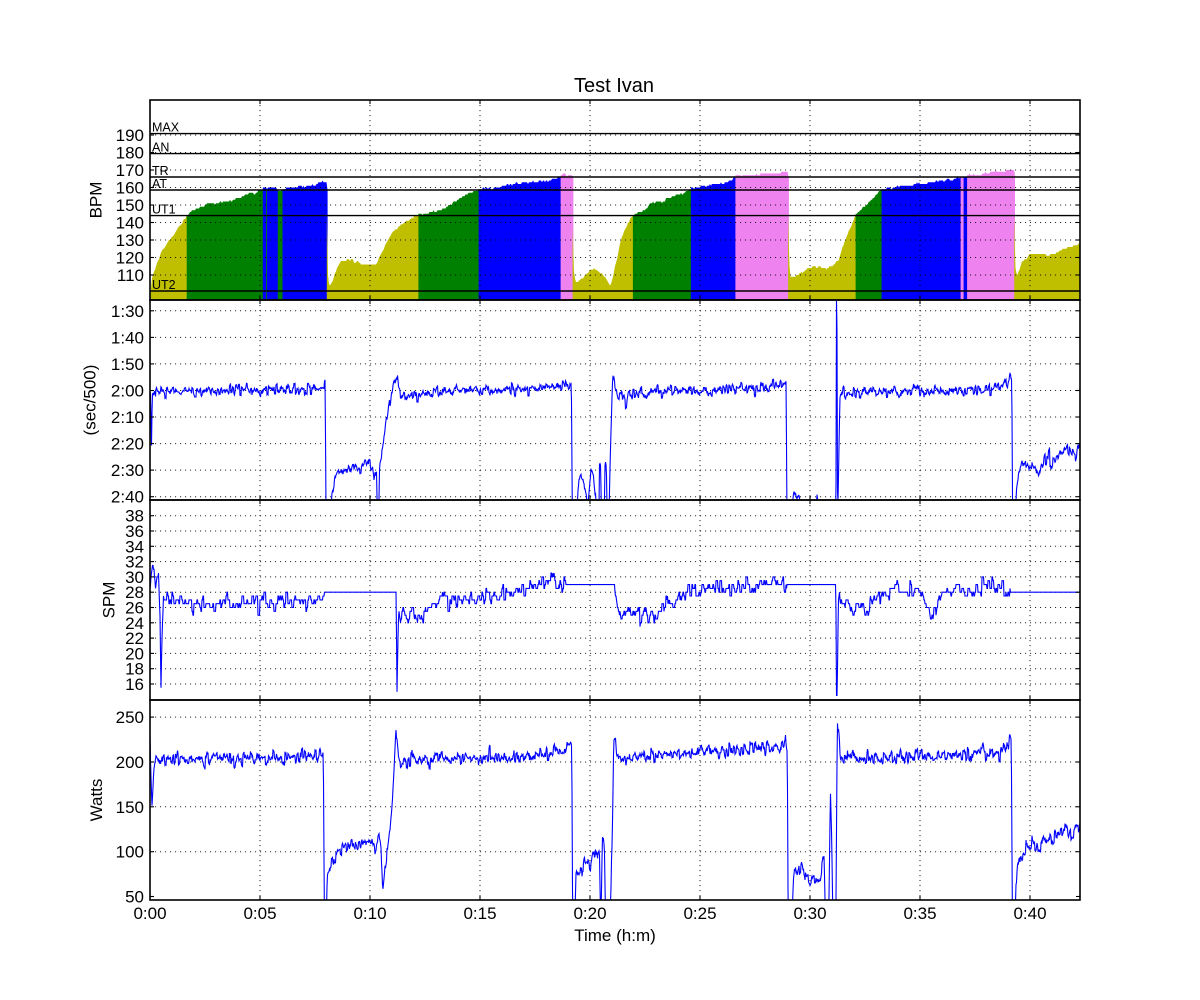 Image resolution: width=1200 pixels, height=1000 pixels. I want to click on svg-text: 28, so click(134, 592).